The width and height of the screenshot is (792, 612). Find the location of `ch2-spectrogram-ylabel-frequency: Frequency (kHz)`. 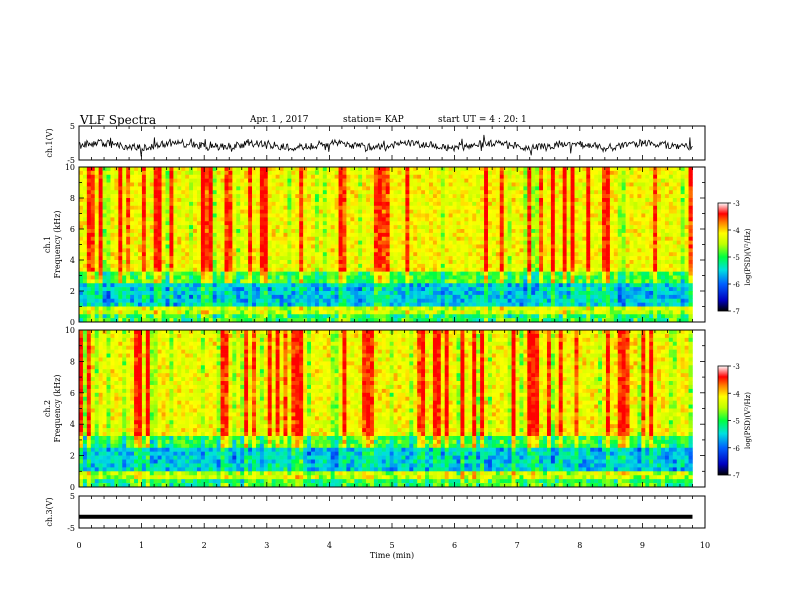

ch2-spectrogram-ylabel-frequency: Frequency (kHz) is located at coordinates (57, 408).